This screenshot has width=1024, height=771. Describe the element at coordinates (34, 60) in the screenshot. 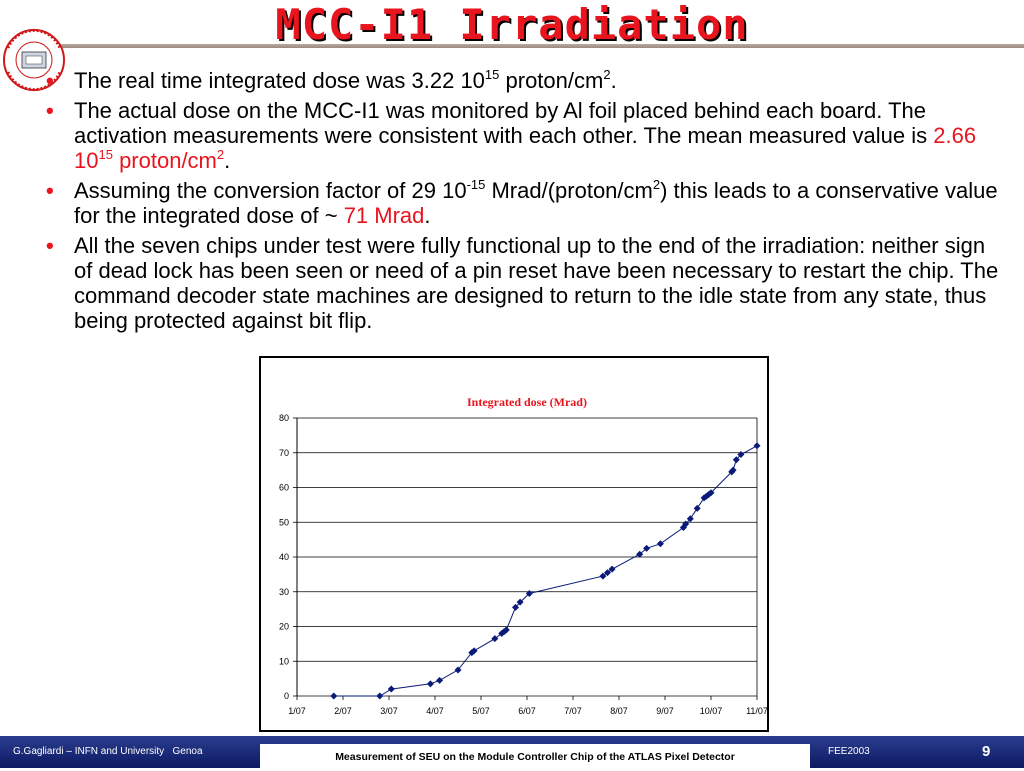

I see `atlas-pixel-logo-icon` at that location.